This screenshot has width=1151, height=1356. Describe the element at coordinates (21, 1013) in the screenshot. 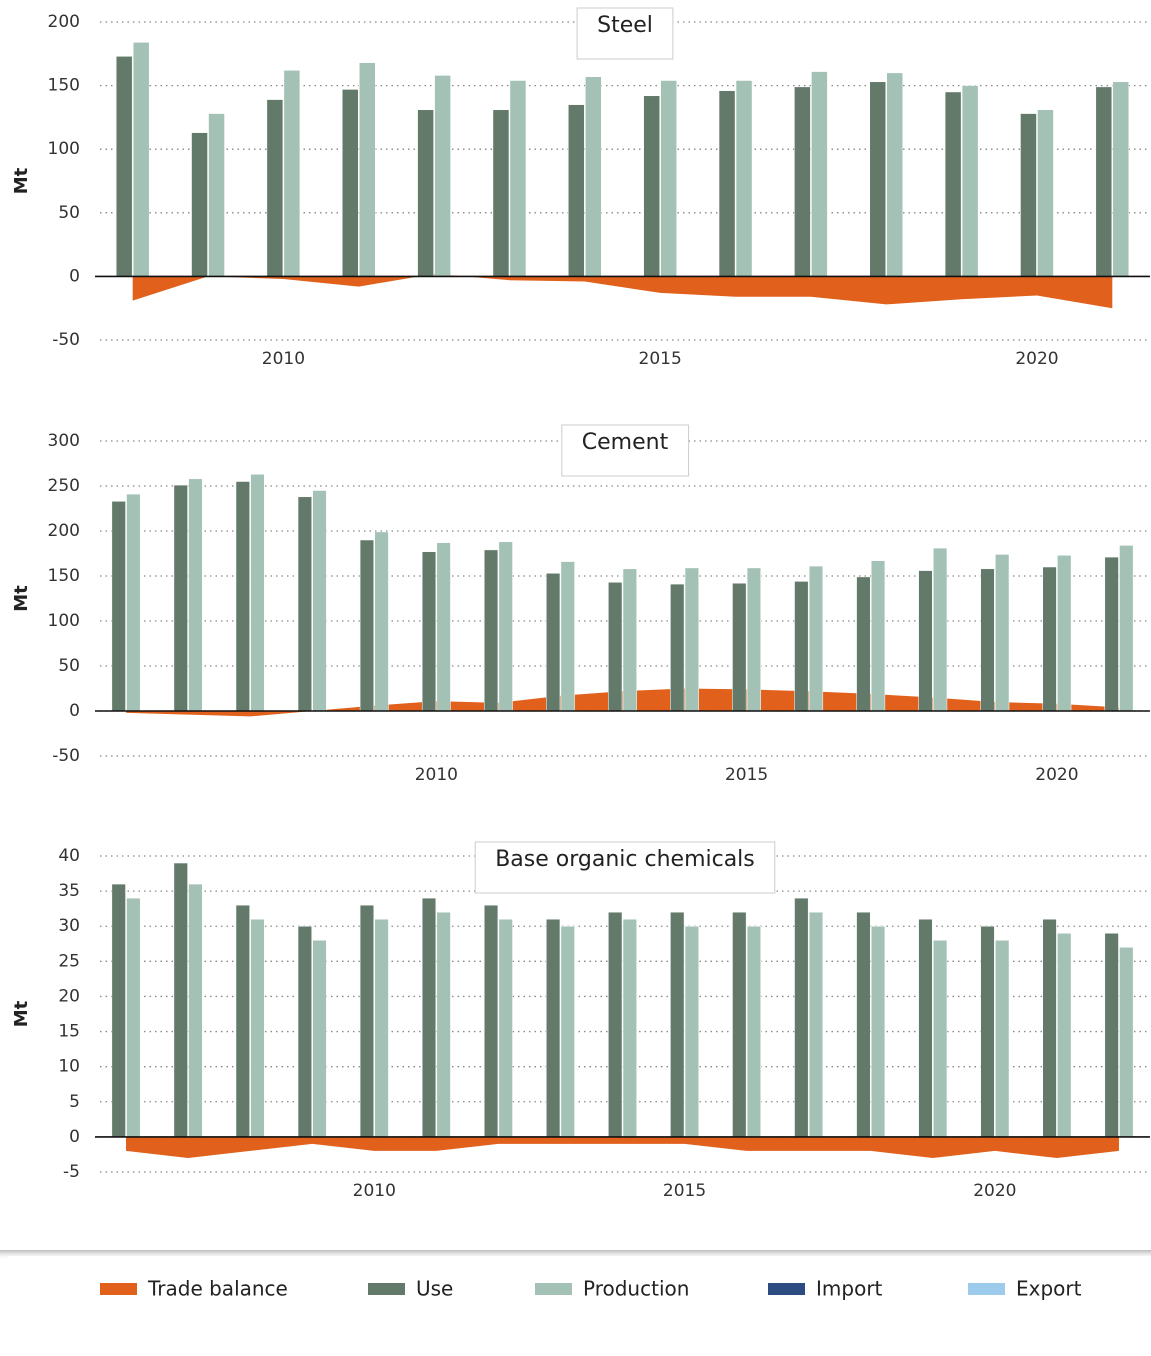

I see `y-axis-label: Mt` at that location.